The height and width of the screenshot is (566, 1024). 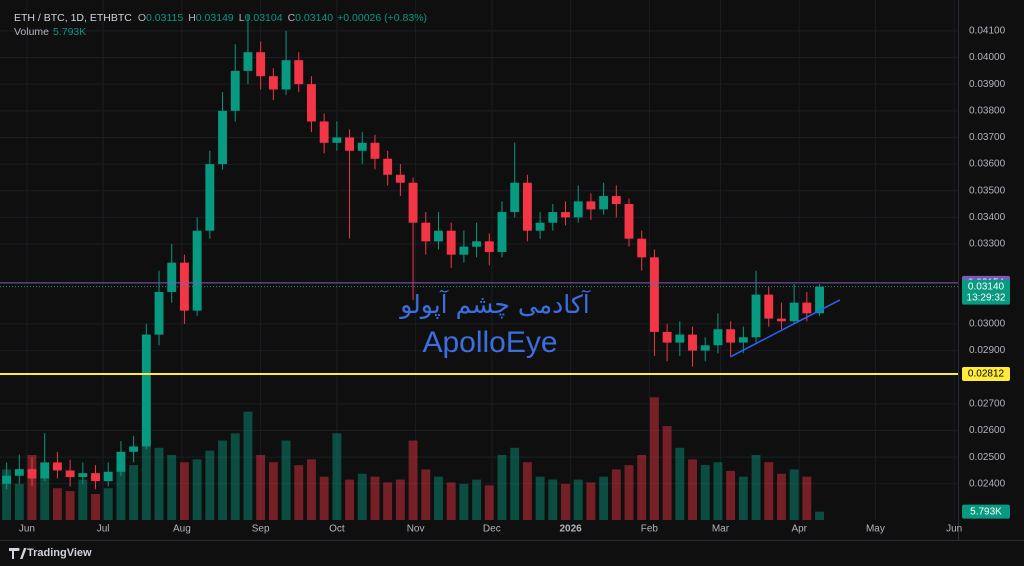 What do you see at coordinates (799, 529) in the screenshot?
I see `x-tick-label: Apr` at bounding box center [799, 529].